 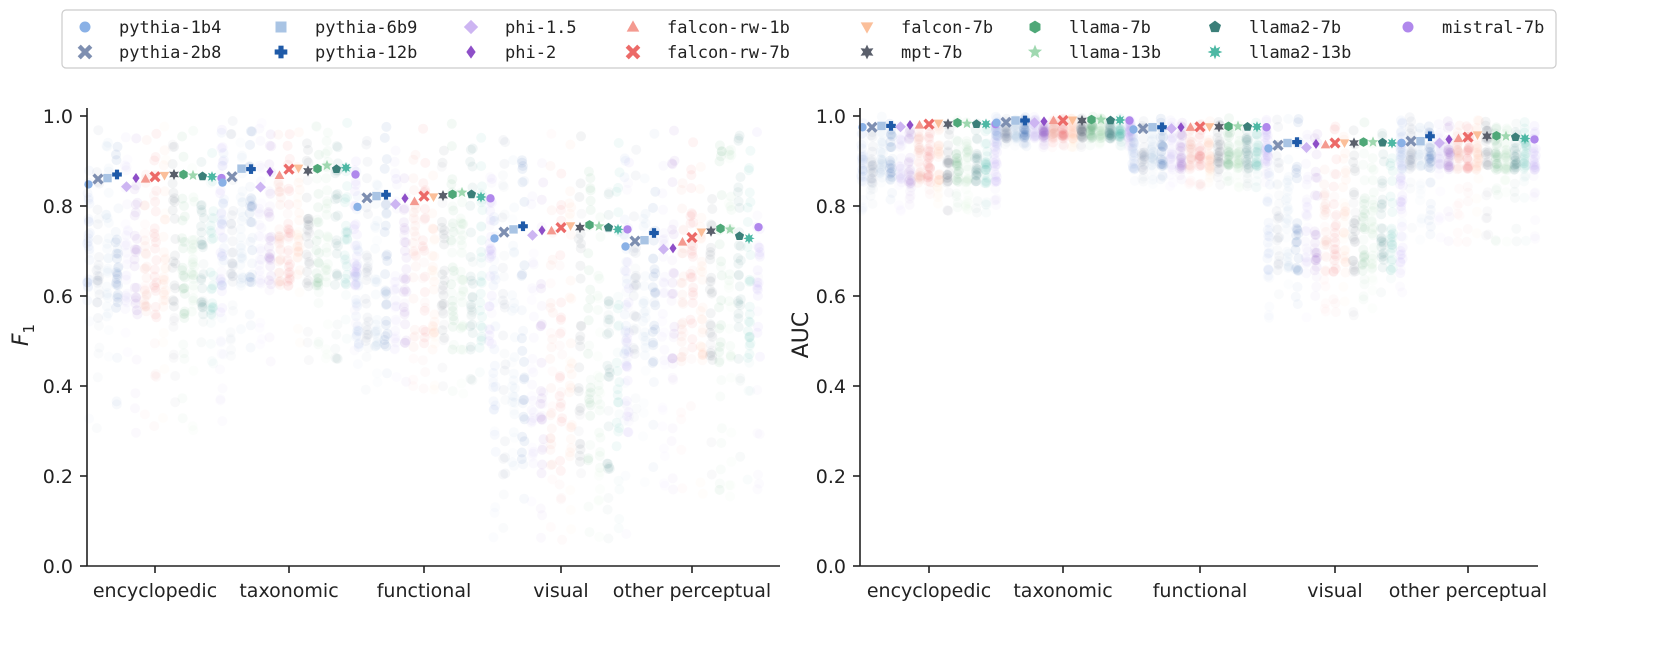 I want to click on mean-point-pythia-12b-visual, so click(x=523, y=226).